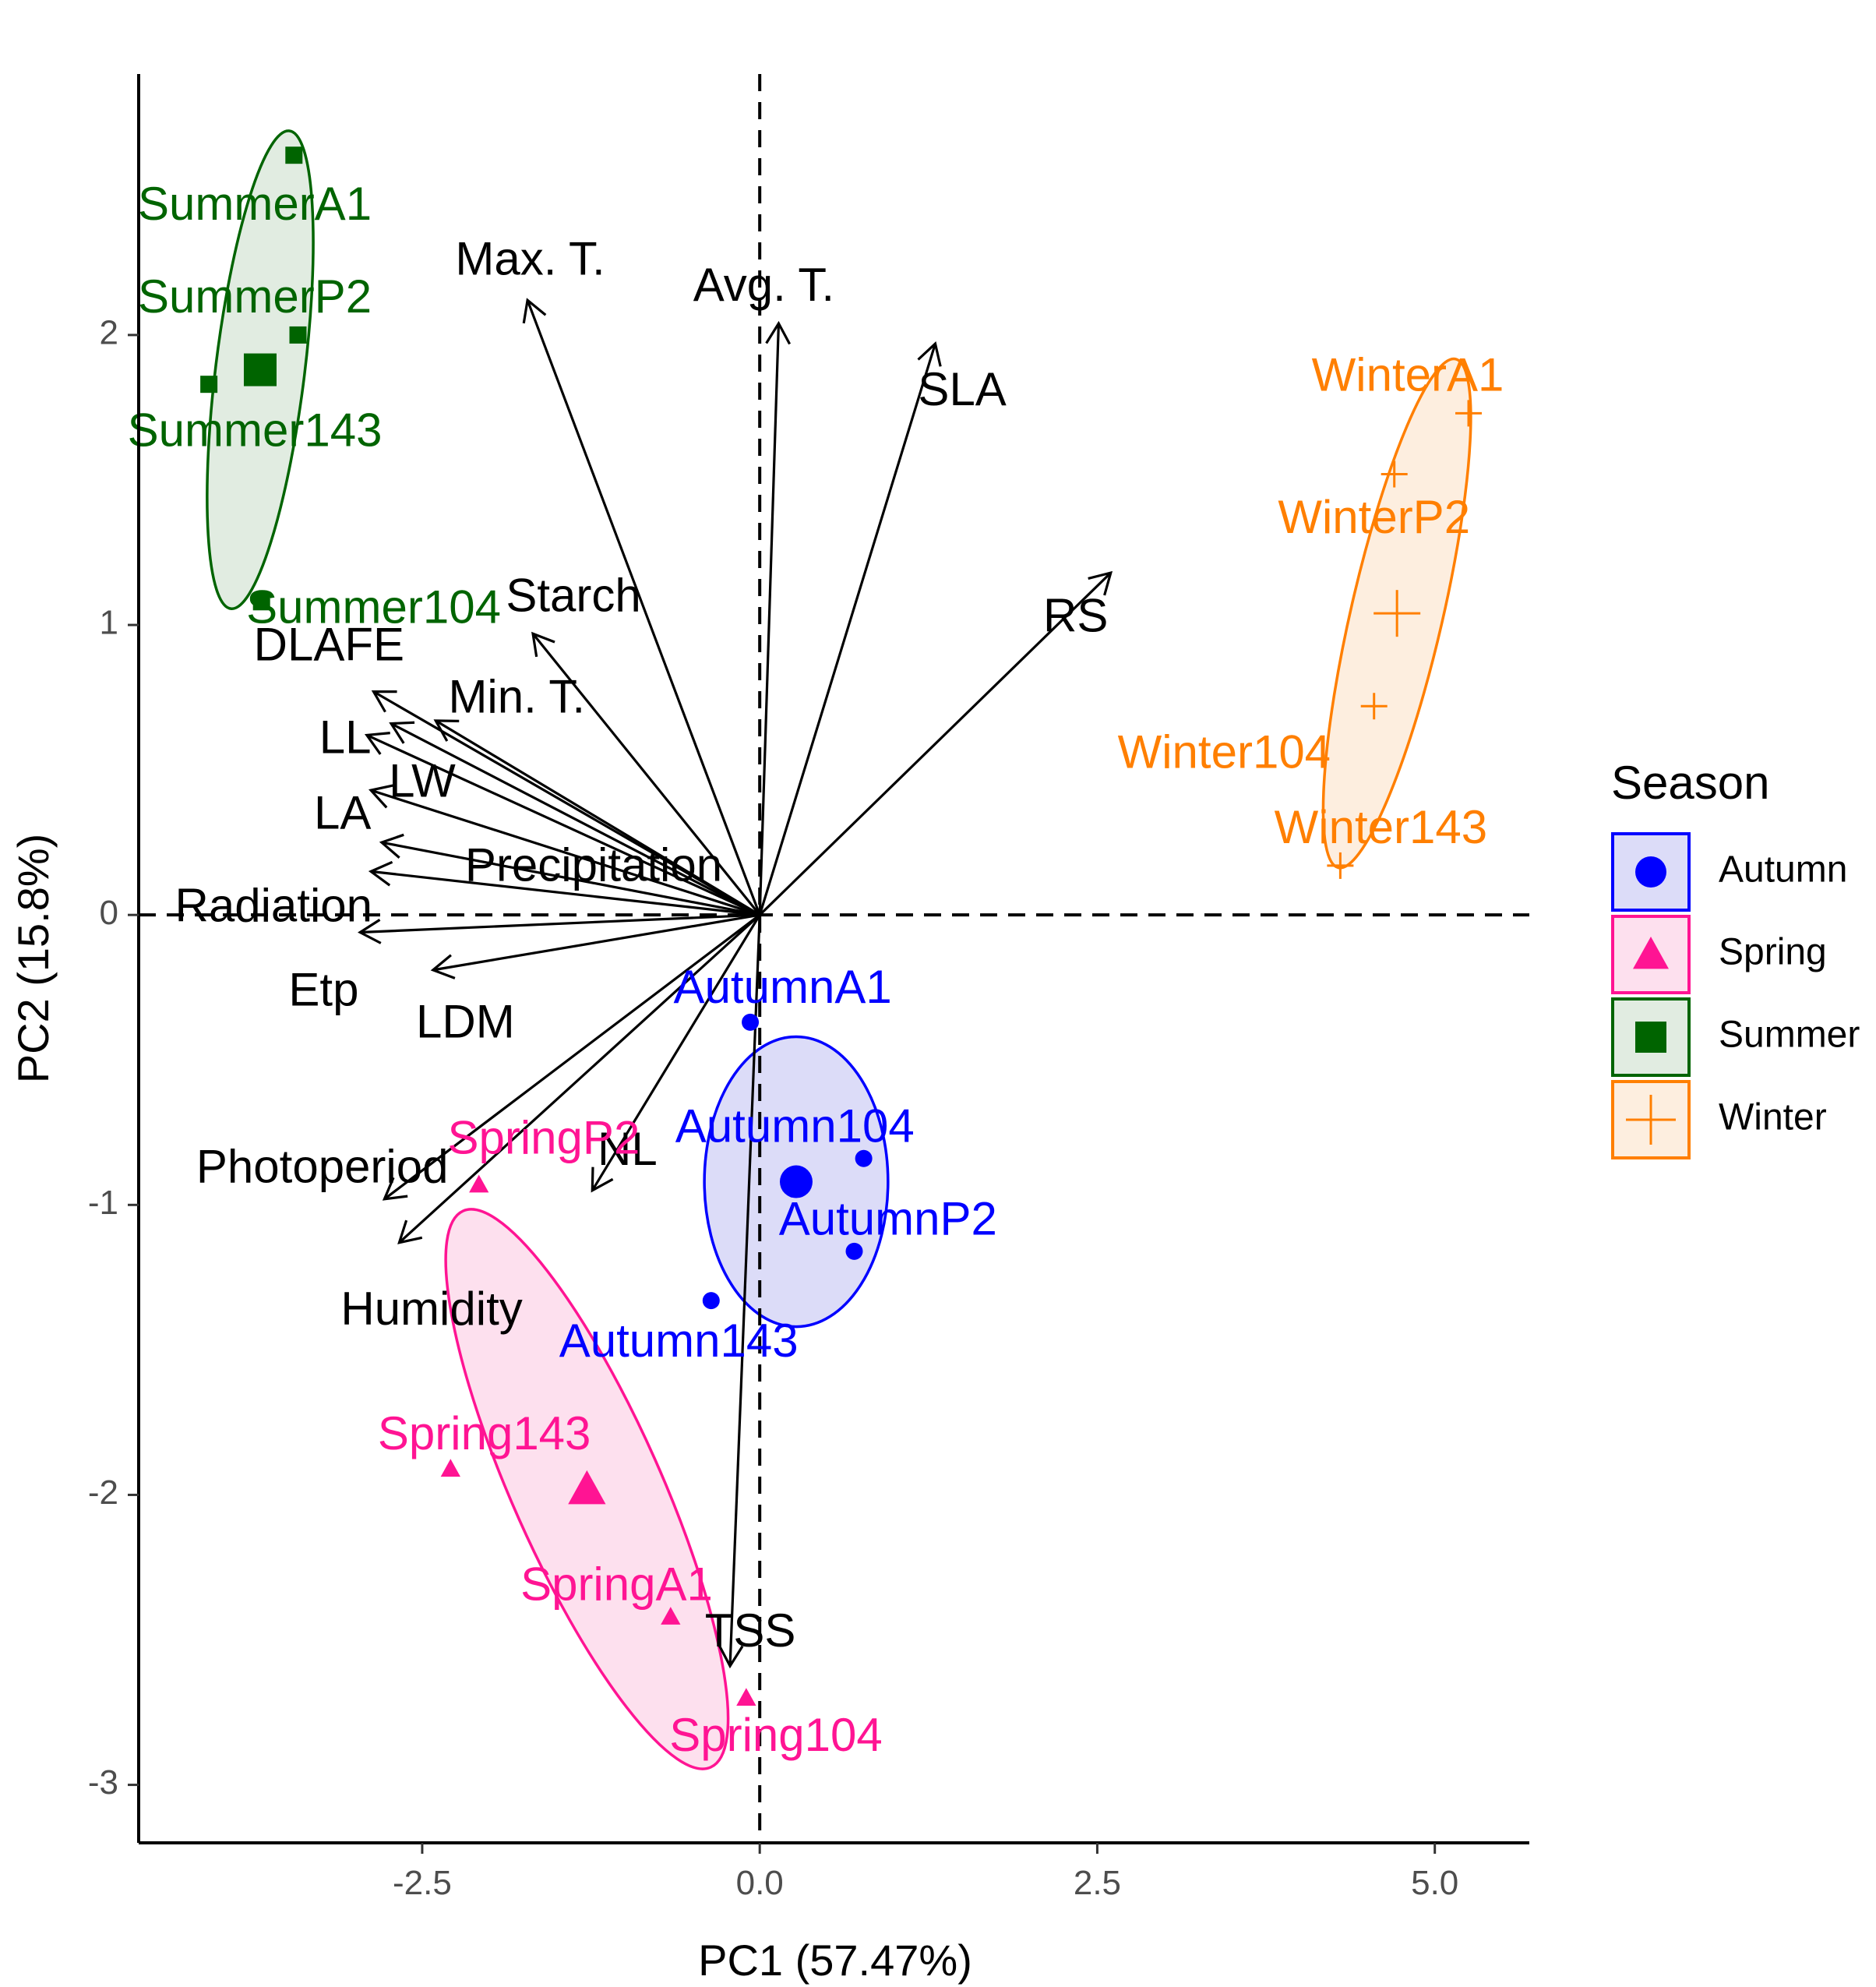  I want to click on point-summera1, so click(294, 155).